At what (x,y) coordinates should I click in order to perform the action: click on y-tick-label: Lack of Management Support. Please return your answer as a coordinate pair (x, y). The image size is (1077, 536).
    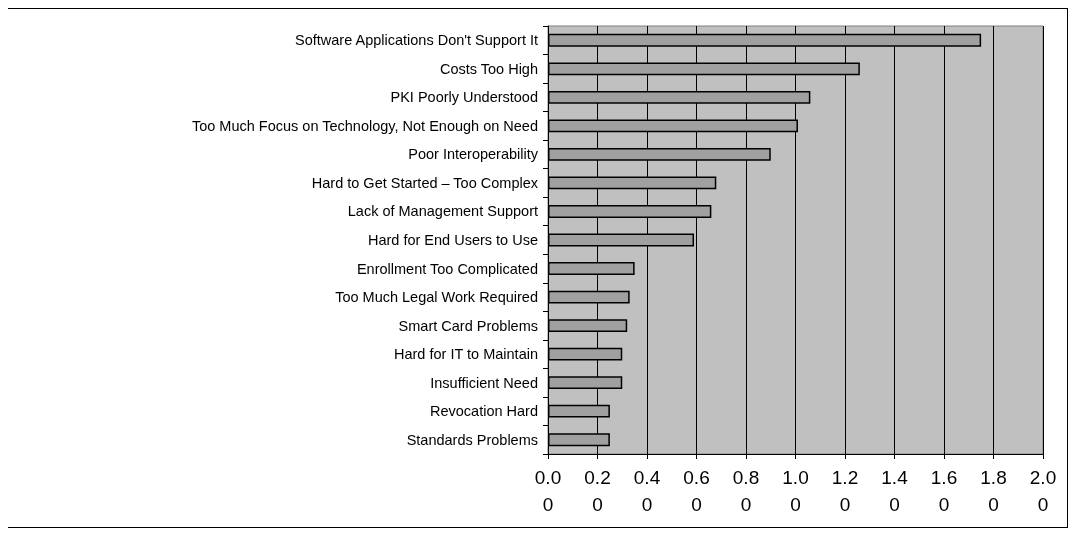
    Looking at the image, I should click on (442, 211).